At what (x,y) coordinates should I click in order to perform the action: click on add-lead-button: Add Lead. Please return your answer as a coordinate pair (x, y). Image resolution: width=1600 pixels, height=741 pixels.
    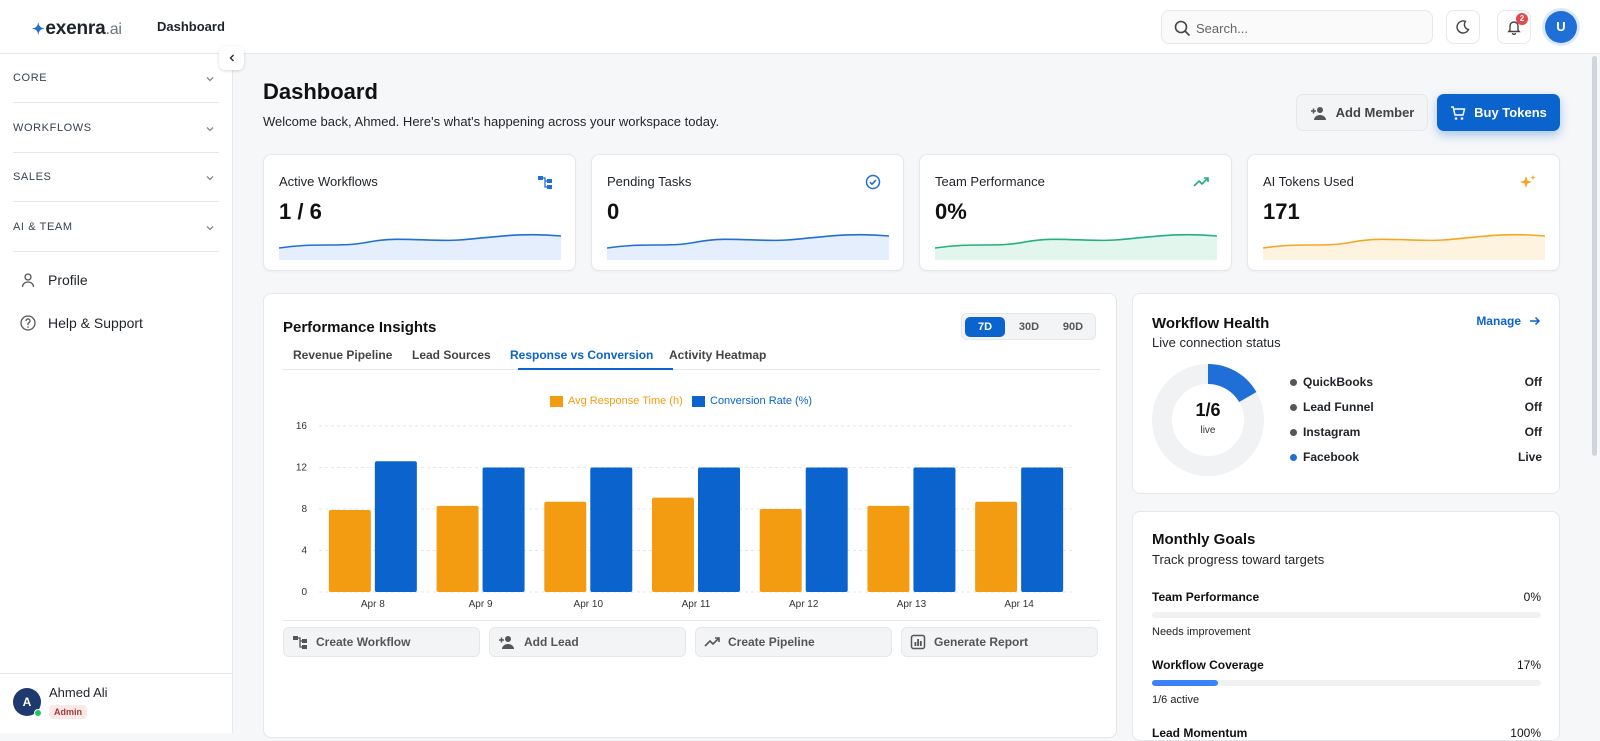
    Looking at the image, I should click on (587, 642).